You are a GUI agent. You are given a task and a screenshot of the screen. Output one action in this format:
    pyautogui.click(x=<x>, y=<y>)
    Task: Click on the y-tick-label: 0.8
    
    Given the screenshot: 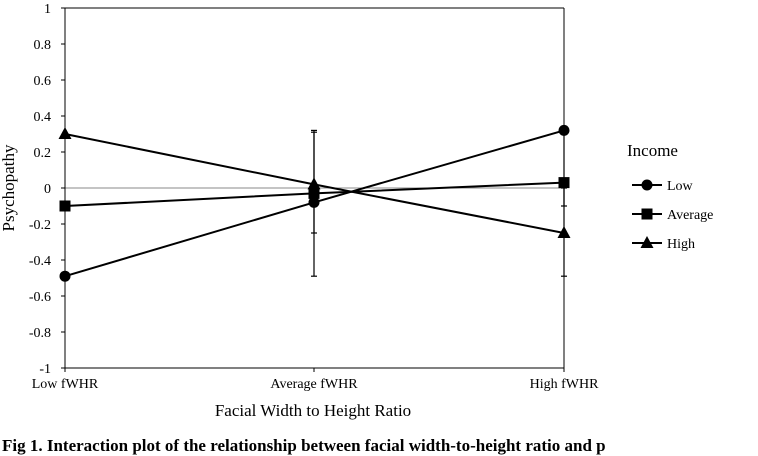 What is the action you would take?
    pyautogui.click(x=43, y=45)
    